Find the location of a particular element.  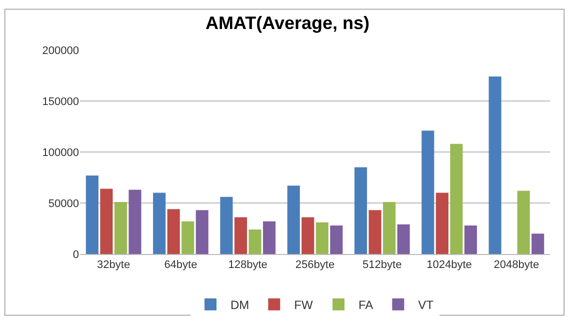

x-tick-label: 1024byte is located at coordinates (449, 265).